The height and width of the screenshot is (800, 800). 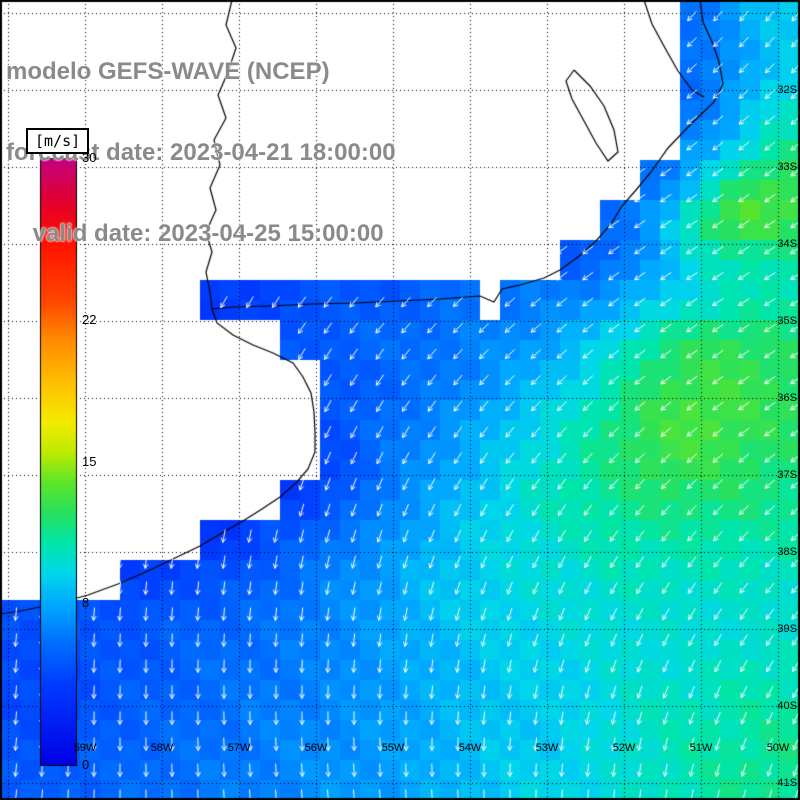 I want to click on model-name: modelo GEFS-WAVE (NCEP), so click(x=168, y=71).